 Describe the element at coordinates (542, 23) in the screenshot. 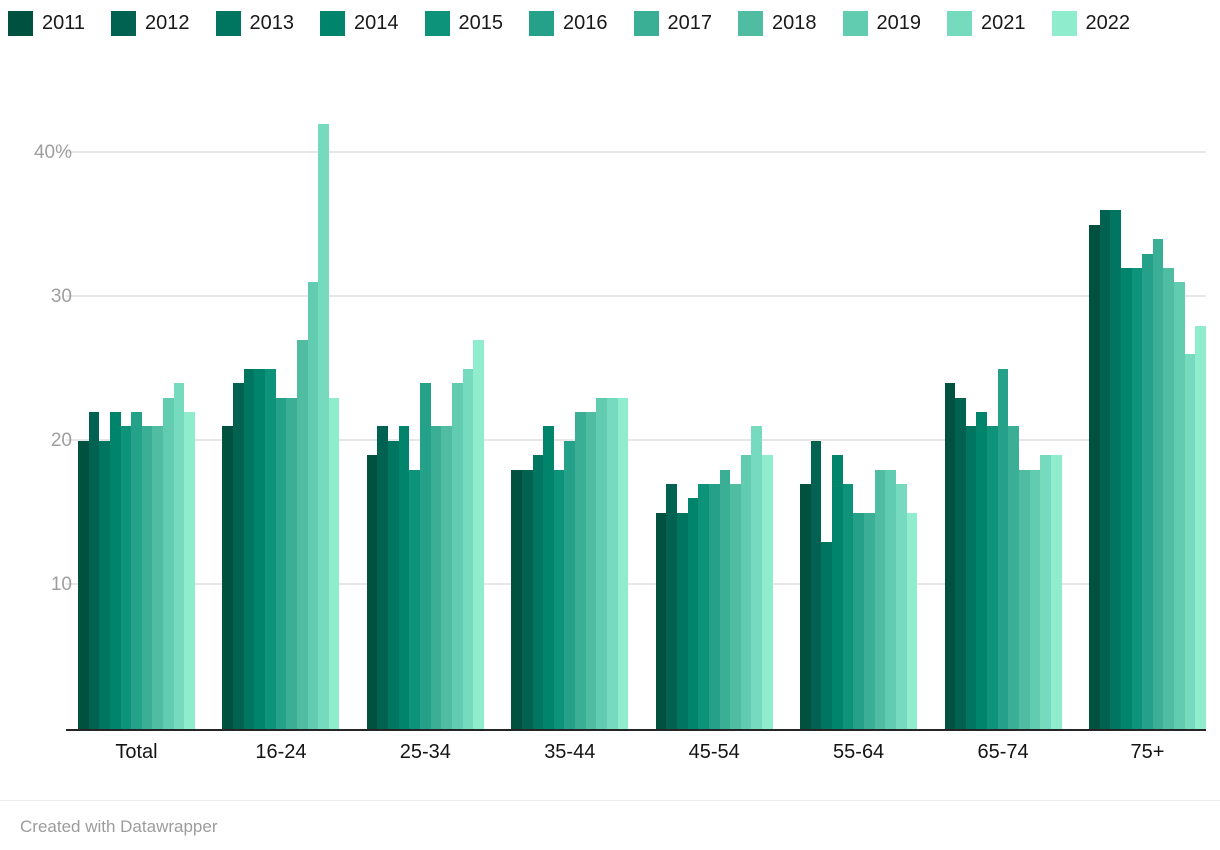

I see `legend-swatch-2016` at that location.